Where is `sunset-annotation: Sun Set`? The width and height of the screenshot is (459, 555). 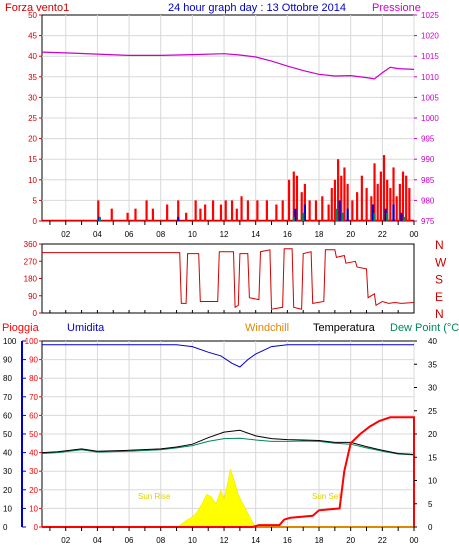 sunset-annotation: Sun Set is located at coordinates (326, 496).